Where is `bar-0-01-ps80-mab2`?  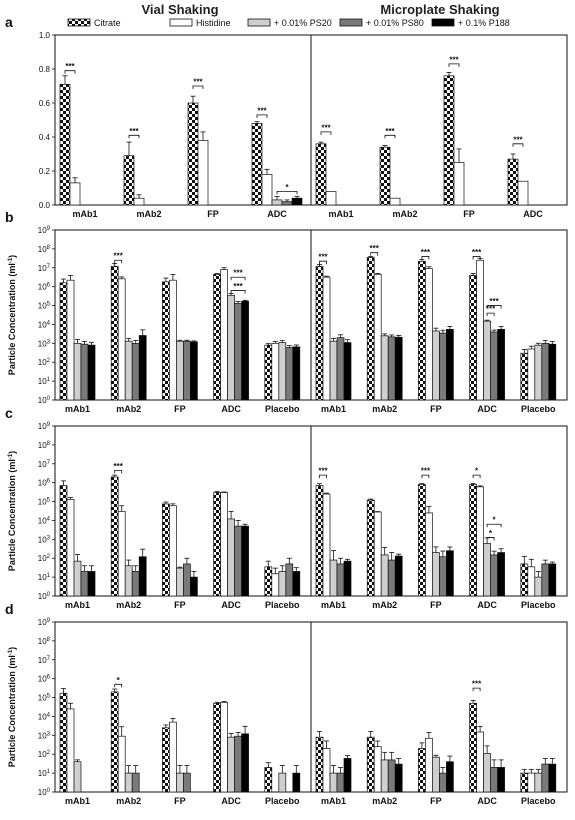
bar-0-01-ps80-mab2 is located at coordinates (135, 782).